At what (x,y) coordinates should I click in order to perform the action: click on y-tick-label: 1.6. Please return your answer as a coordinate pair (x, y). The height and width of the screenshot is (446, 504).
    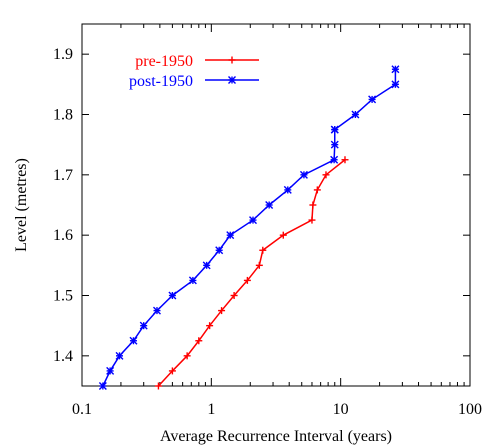
    Looking at the image, I should click on (63, 235).